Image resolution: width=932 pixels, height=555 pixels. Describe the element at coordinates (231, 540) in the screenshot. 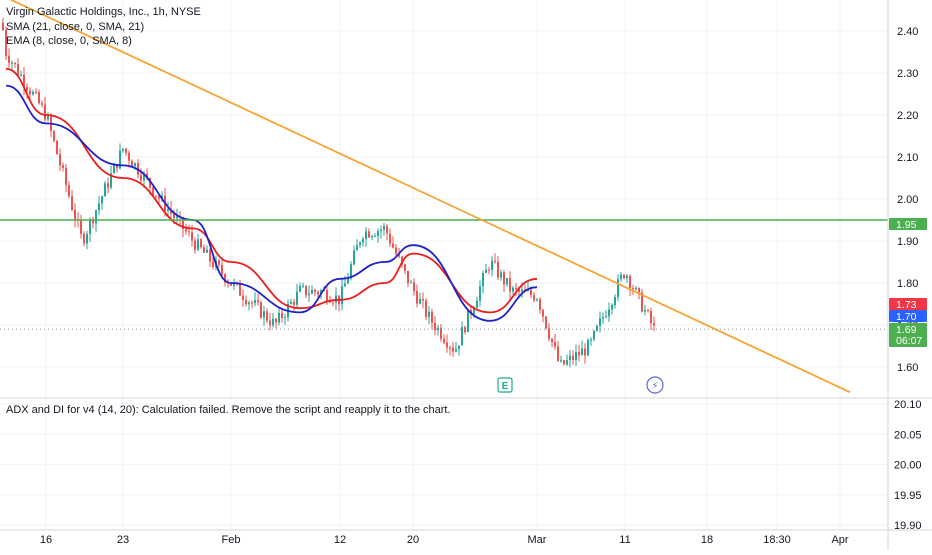

I see `time-tick-label: Feb` at that location.